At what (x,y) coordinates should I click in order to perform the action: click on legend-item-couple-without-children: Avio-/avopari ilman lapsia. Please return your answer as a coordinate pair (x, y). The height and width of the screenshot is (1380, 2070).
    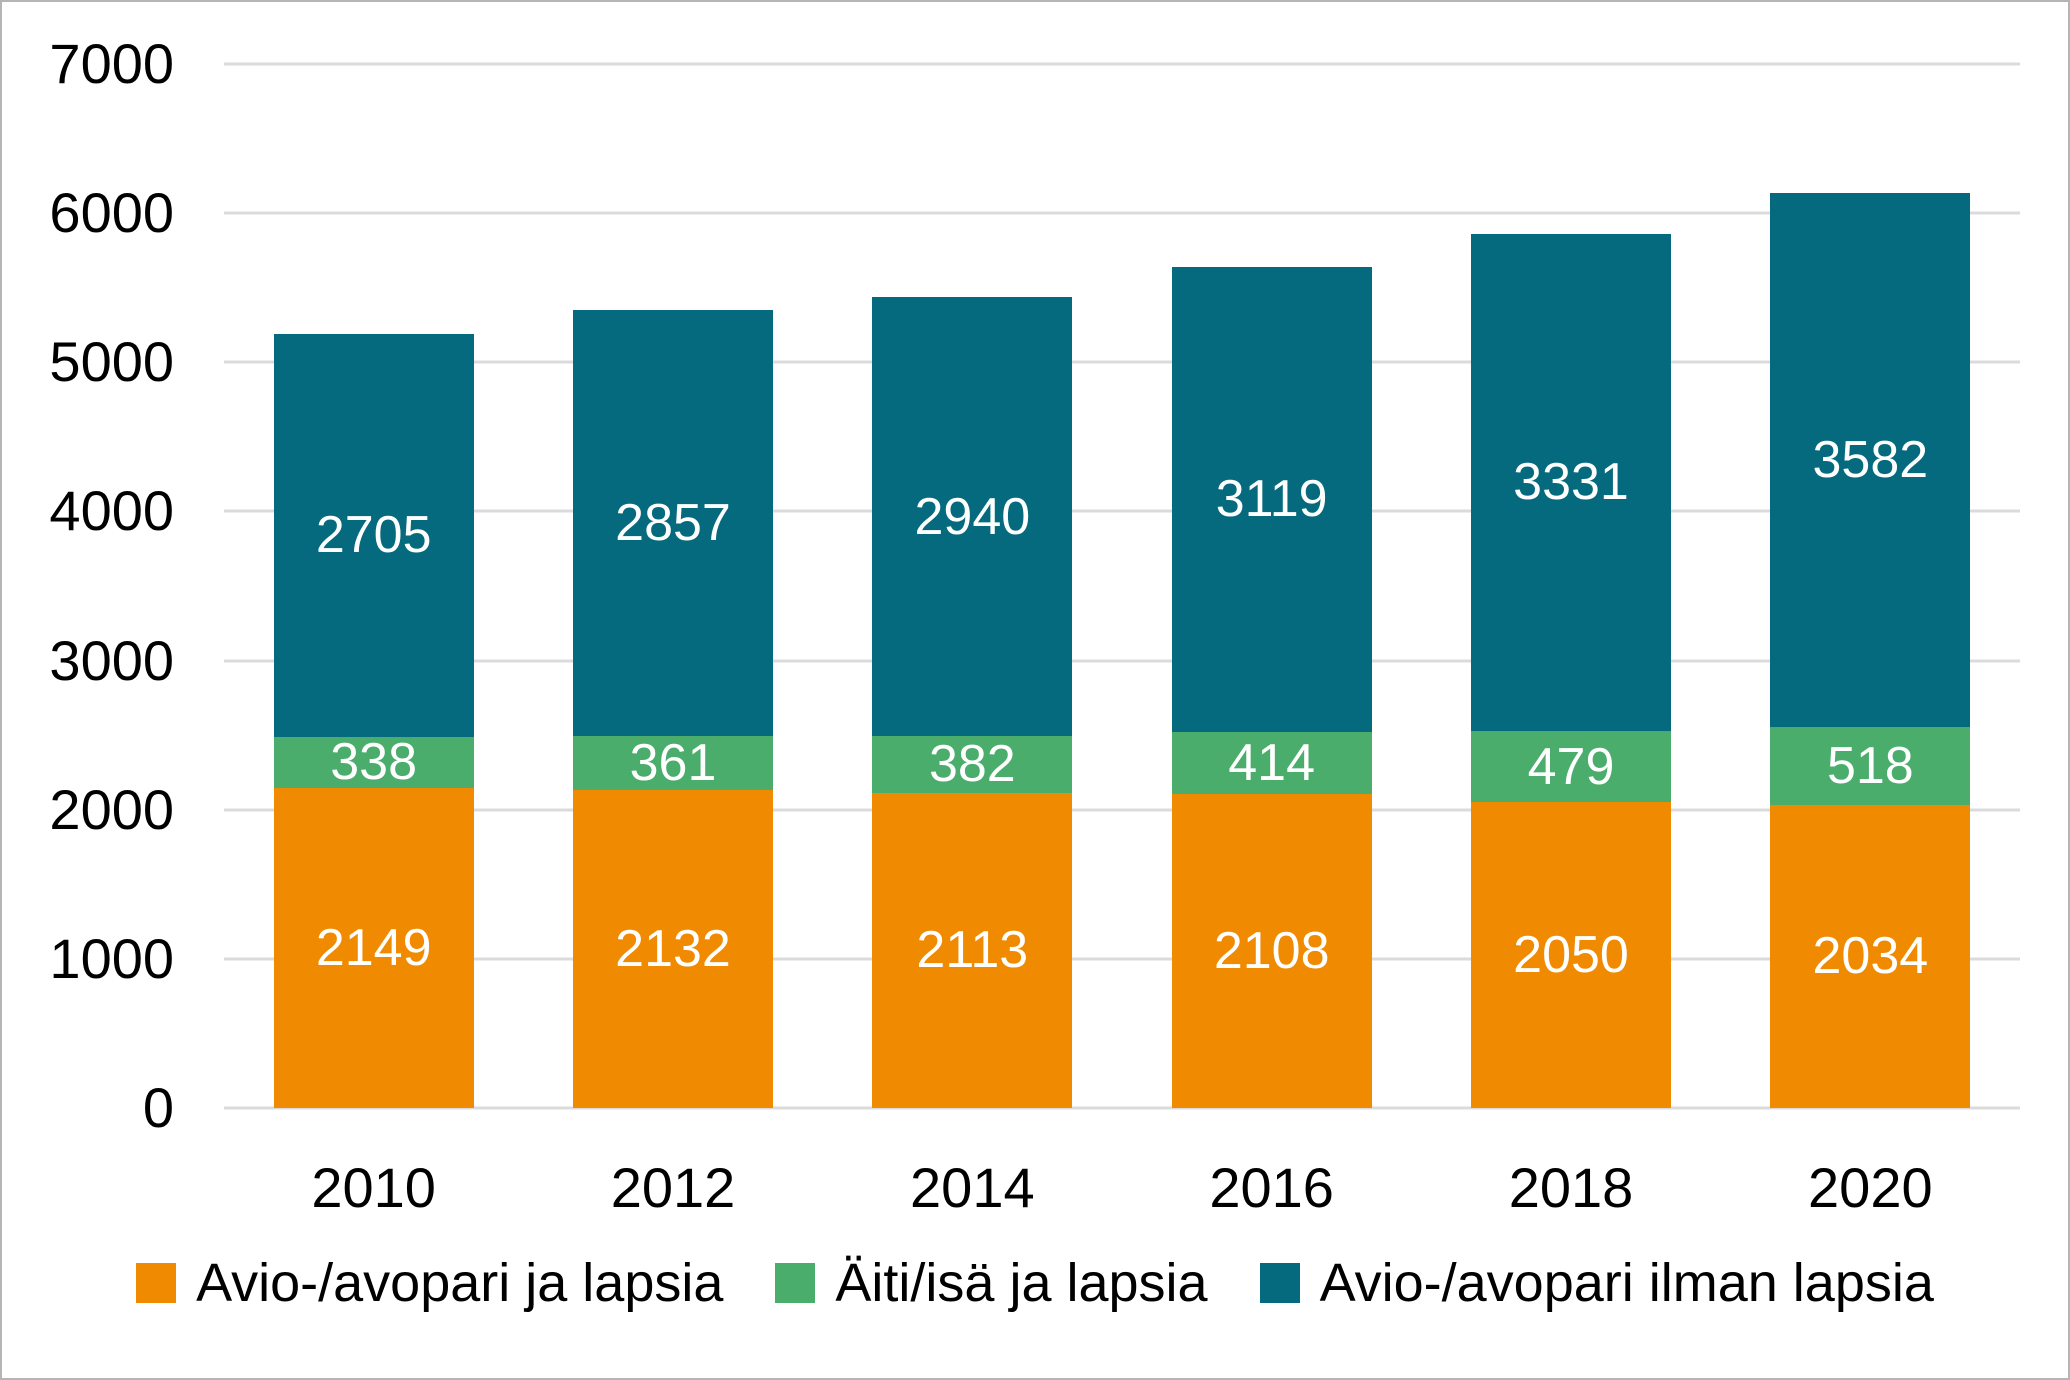
    Looking at the image, I should click on (1596, 1283).